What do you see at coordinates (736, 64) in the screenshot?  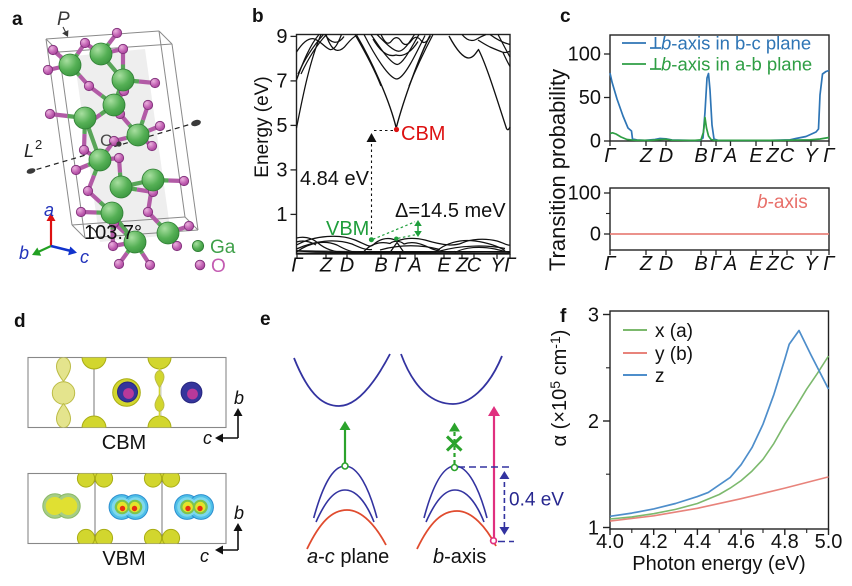 I see `svg-text: b-axis in a-b plane` at bounding box center [736, 64].